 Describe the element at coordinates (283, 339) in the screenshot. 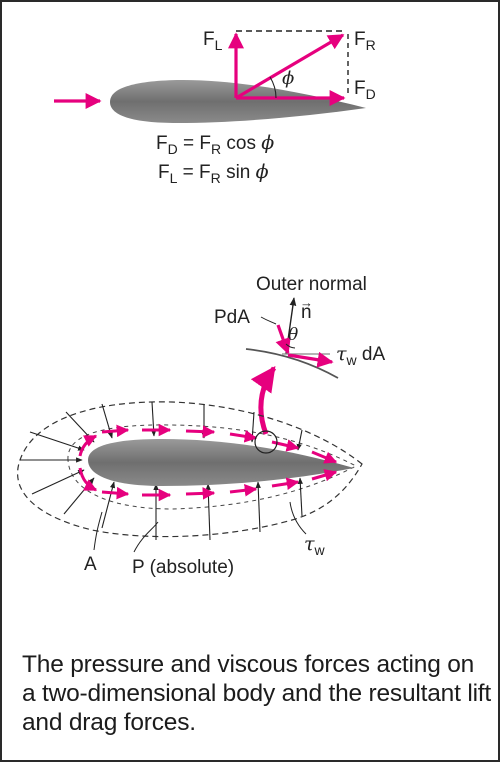

I see `pressure-force-arrow` at that location.